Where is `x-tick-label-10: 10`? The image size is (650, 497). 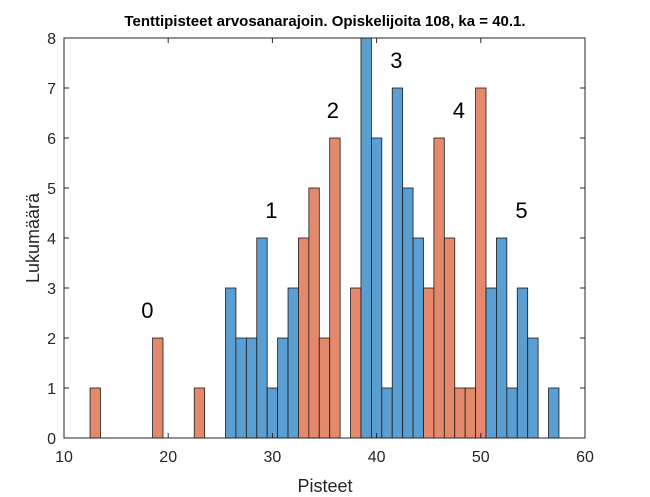 x-tick-label-10: 10 is located at coordinates (64, 457).